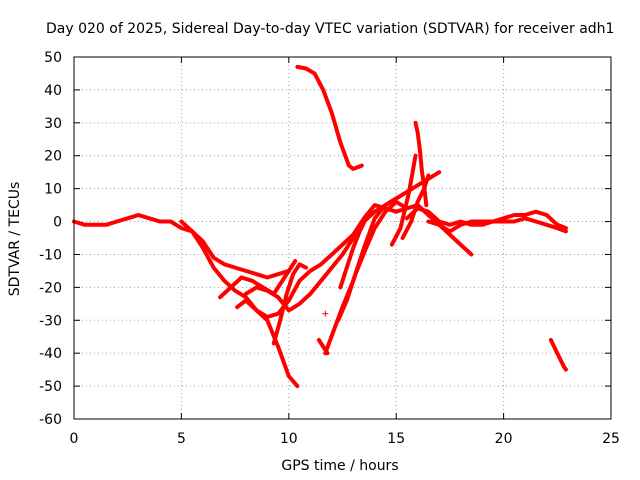 Image resolution: width=640 pixels, height=480 pixels. What do you see at coordinates (323, 347) in the screenshot?
I see `data-series-s11` at bounding box center [323, 347].